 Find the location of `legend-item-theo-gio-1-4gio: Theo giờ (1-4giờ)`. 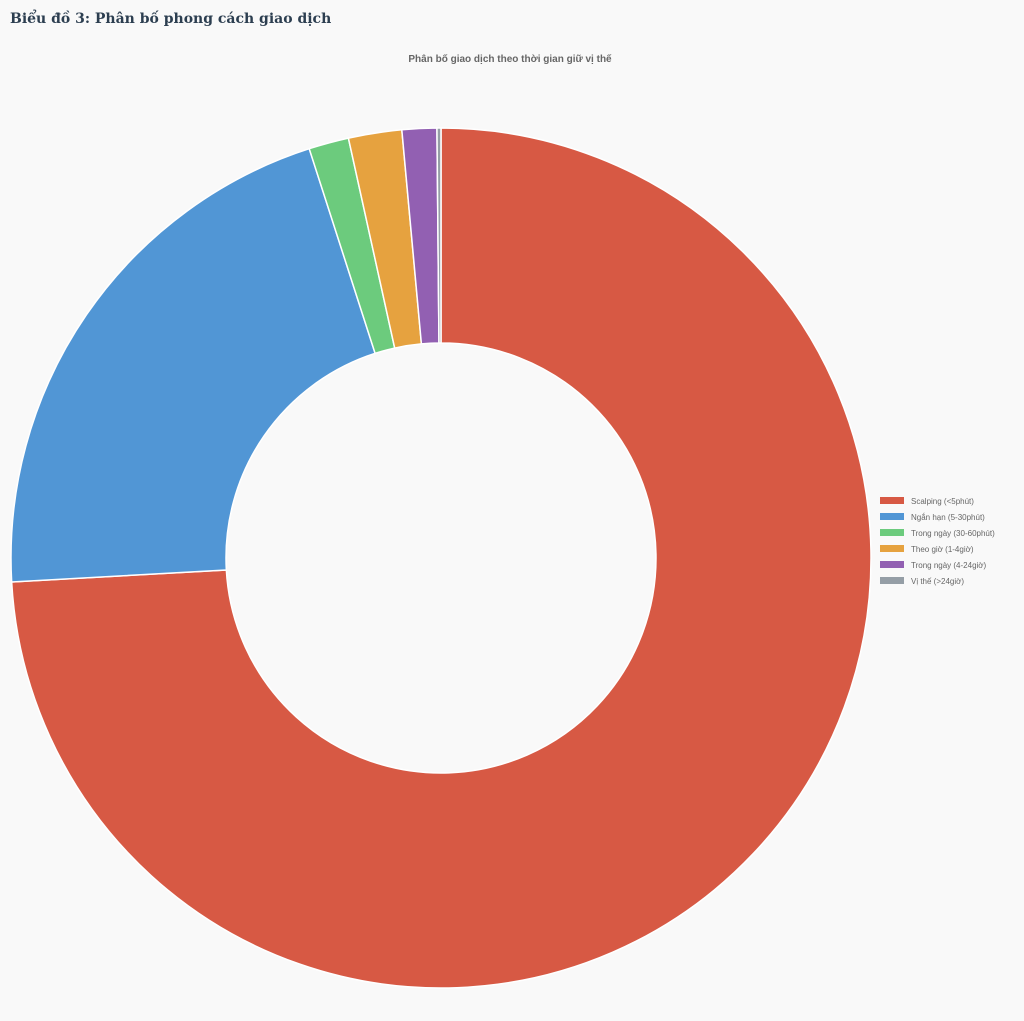

legend-item-theo-gio-1-4gio: Theo giờ (1-4giờ) is located at coordinates (927, 549).